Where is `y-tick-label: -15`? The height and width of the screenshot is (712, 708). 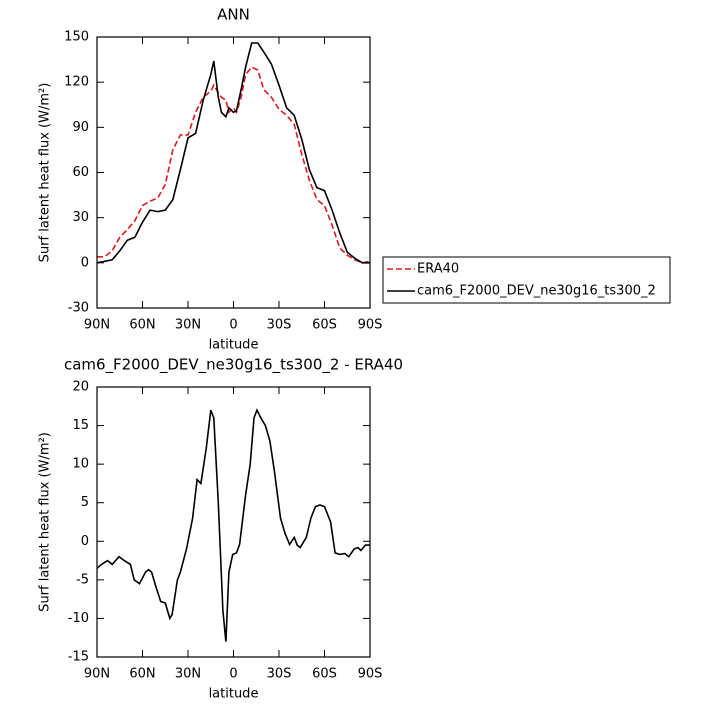
y-tick-label: -15 is located at coordinates (78, 657).